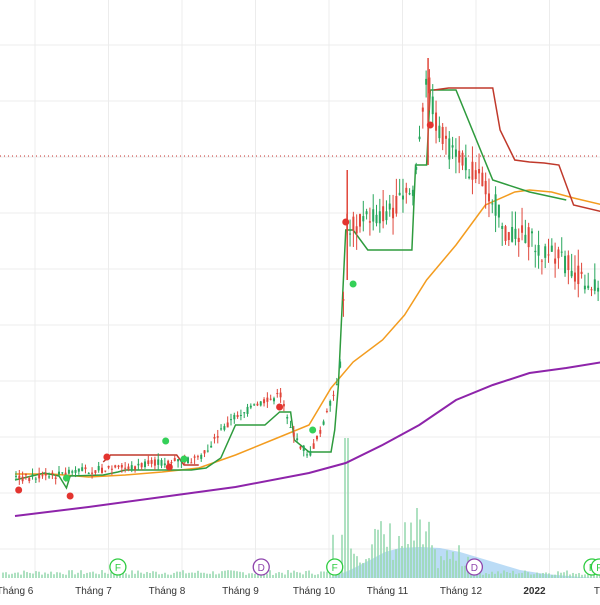  What do you see at coordinates (335, 568) in the screenshot?
I see `event-marker-label: F` at bounding box center [335, 568].